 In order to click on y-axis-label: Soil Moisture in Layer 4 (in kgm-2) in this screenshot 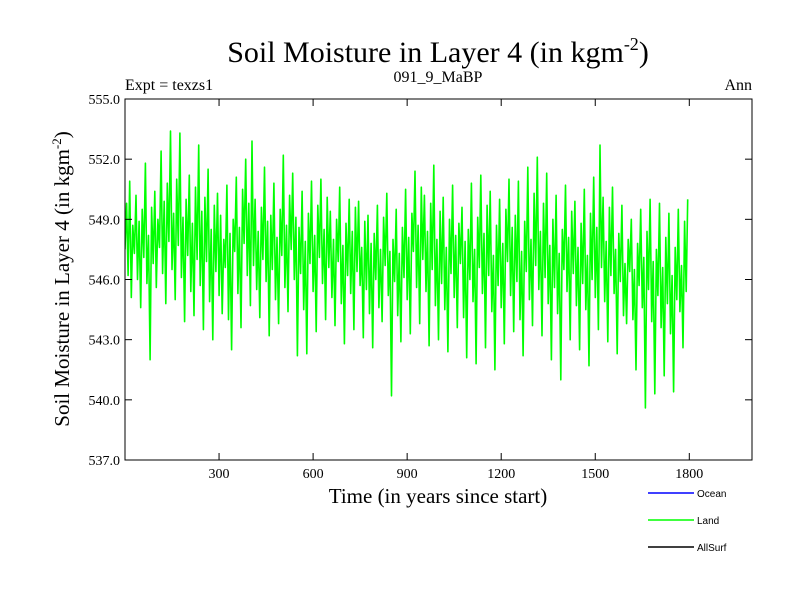, I will do `click(61, 278)`.